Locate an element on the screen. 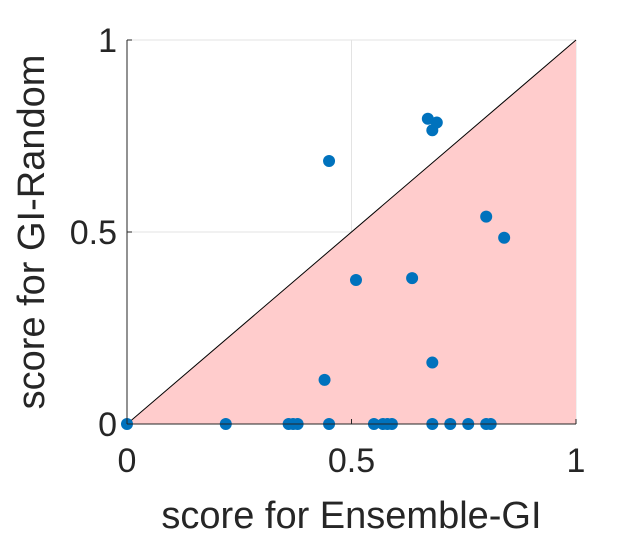 Image resolution: width=636 pixels, height=538 pixels. x-tick-label: 0.5 is located at coordinates (351, 461).